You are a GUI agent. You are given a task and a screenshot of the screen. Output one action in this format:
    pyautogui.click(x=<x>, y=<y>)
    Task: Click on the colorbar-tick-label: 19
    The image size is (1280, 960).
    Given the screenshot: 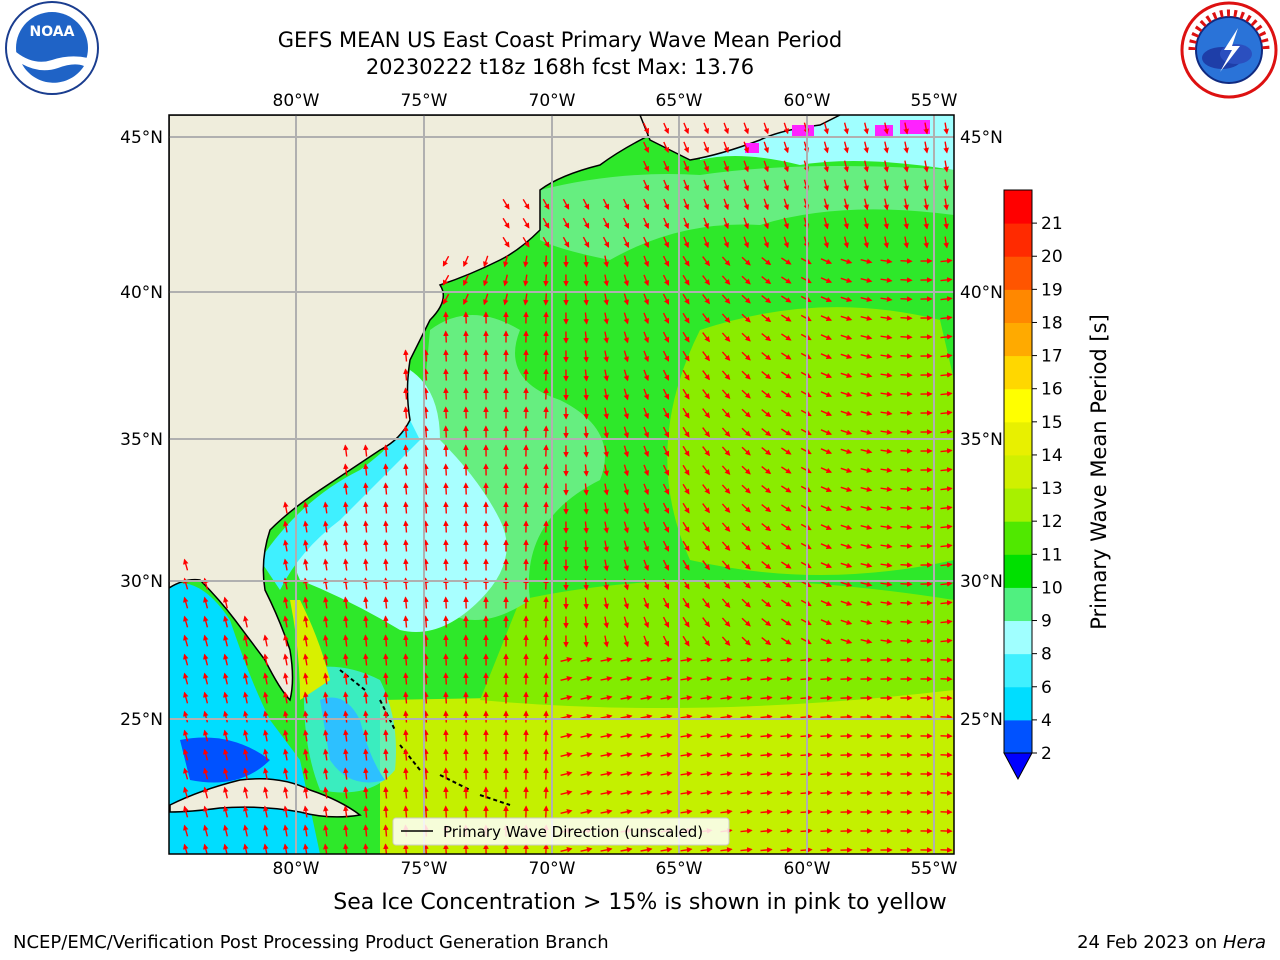 What is the action you would take?
    pyautogui.click(x=1052, y=290)
    